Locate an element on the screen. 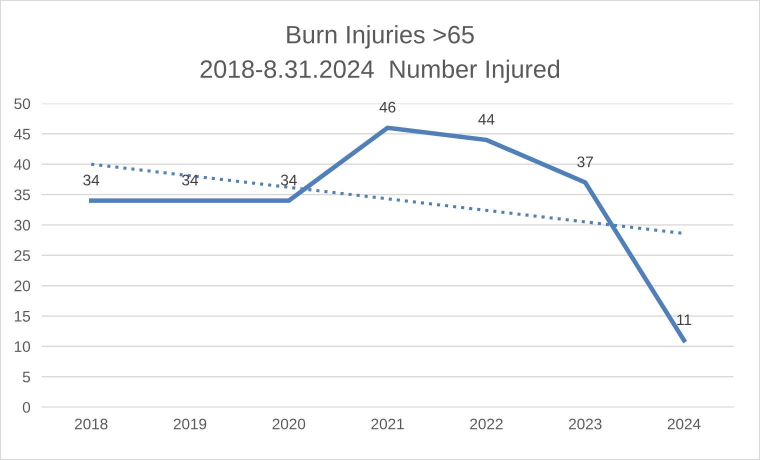 This screenshot has height=460, width=760. data-label: 46 is located at coordinates (387, 107).